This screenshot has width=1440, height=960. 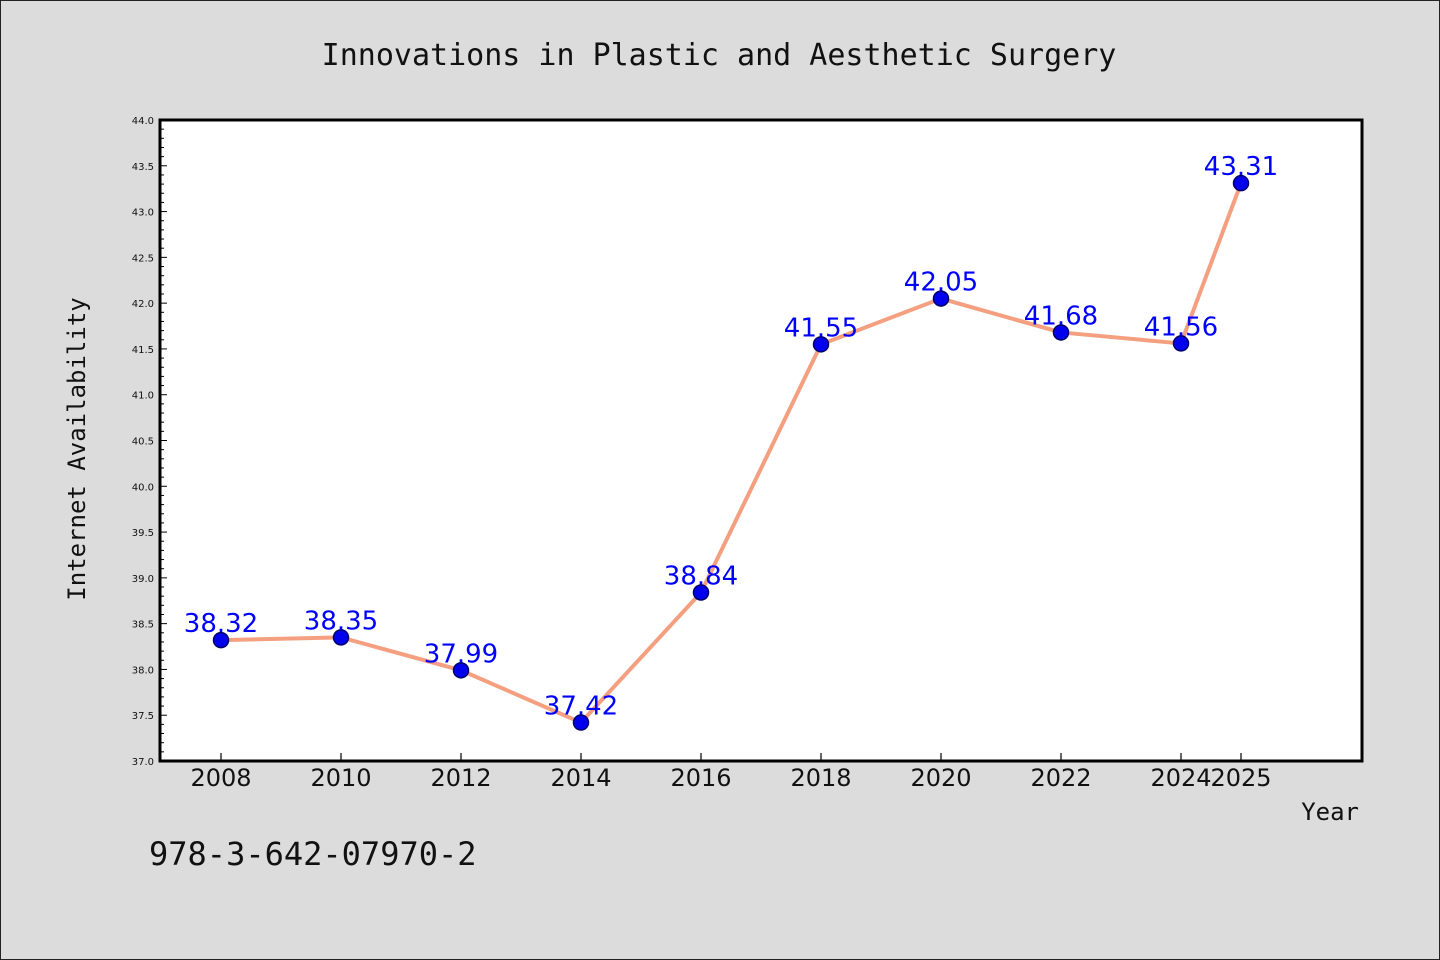 I want to click on data-label: 42.05, so click(x=941, y=283).